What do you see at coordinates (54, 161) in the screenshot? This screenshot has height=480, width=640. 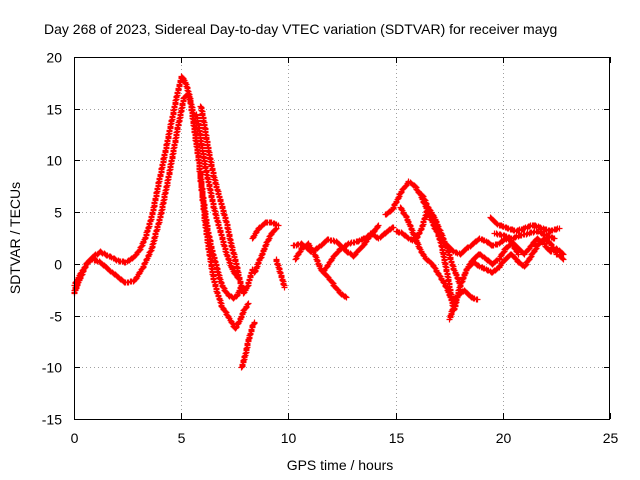 I see `y-tick-label: 10` at bounding box center [54, 161].